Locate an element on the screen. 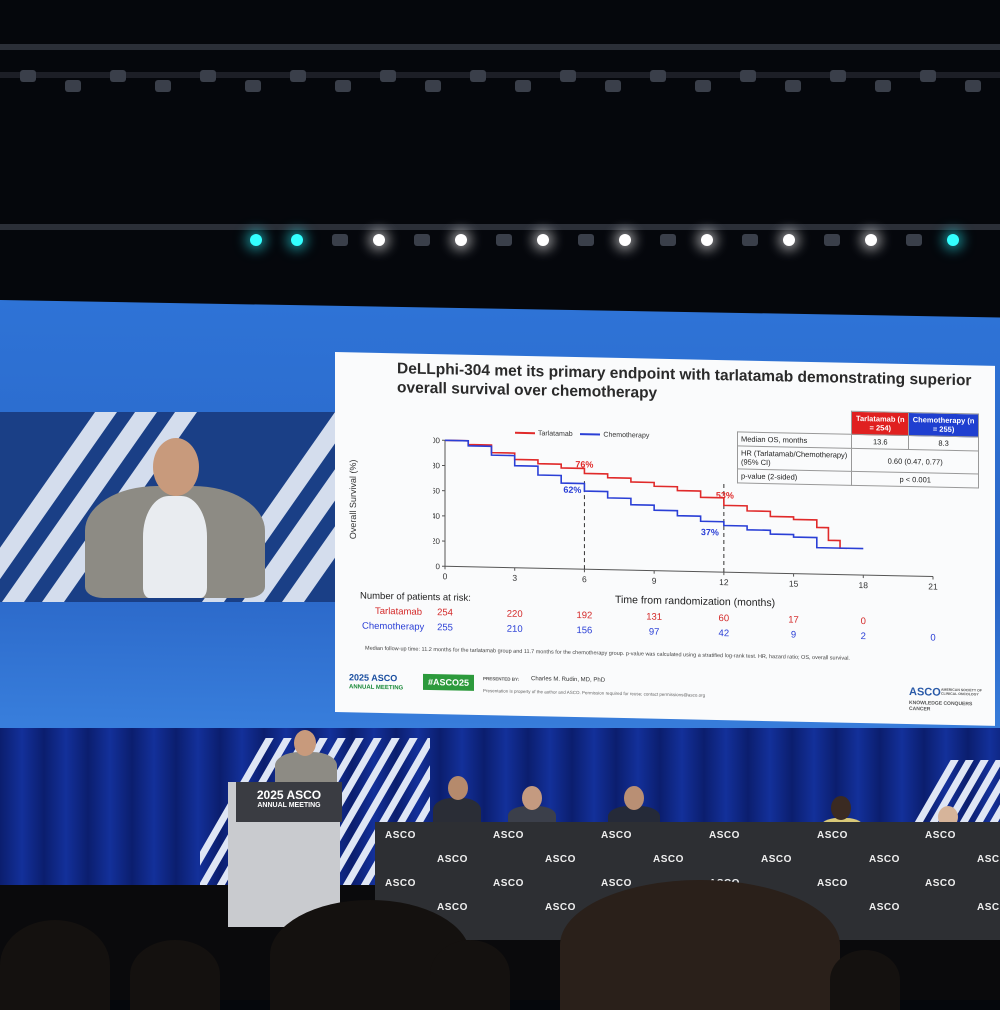  at-risk-value-tarlatamab: 131 is located at coordinates (654, 617).